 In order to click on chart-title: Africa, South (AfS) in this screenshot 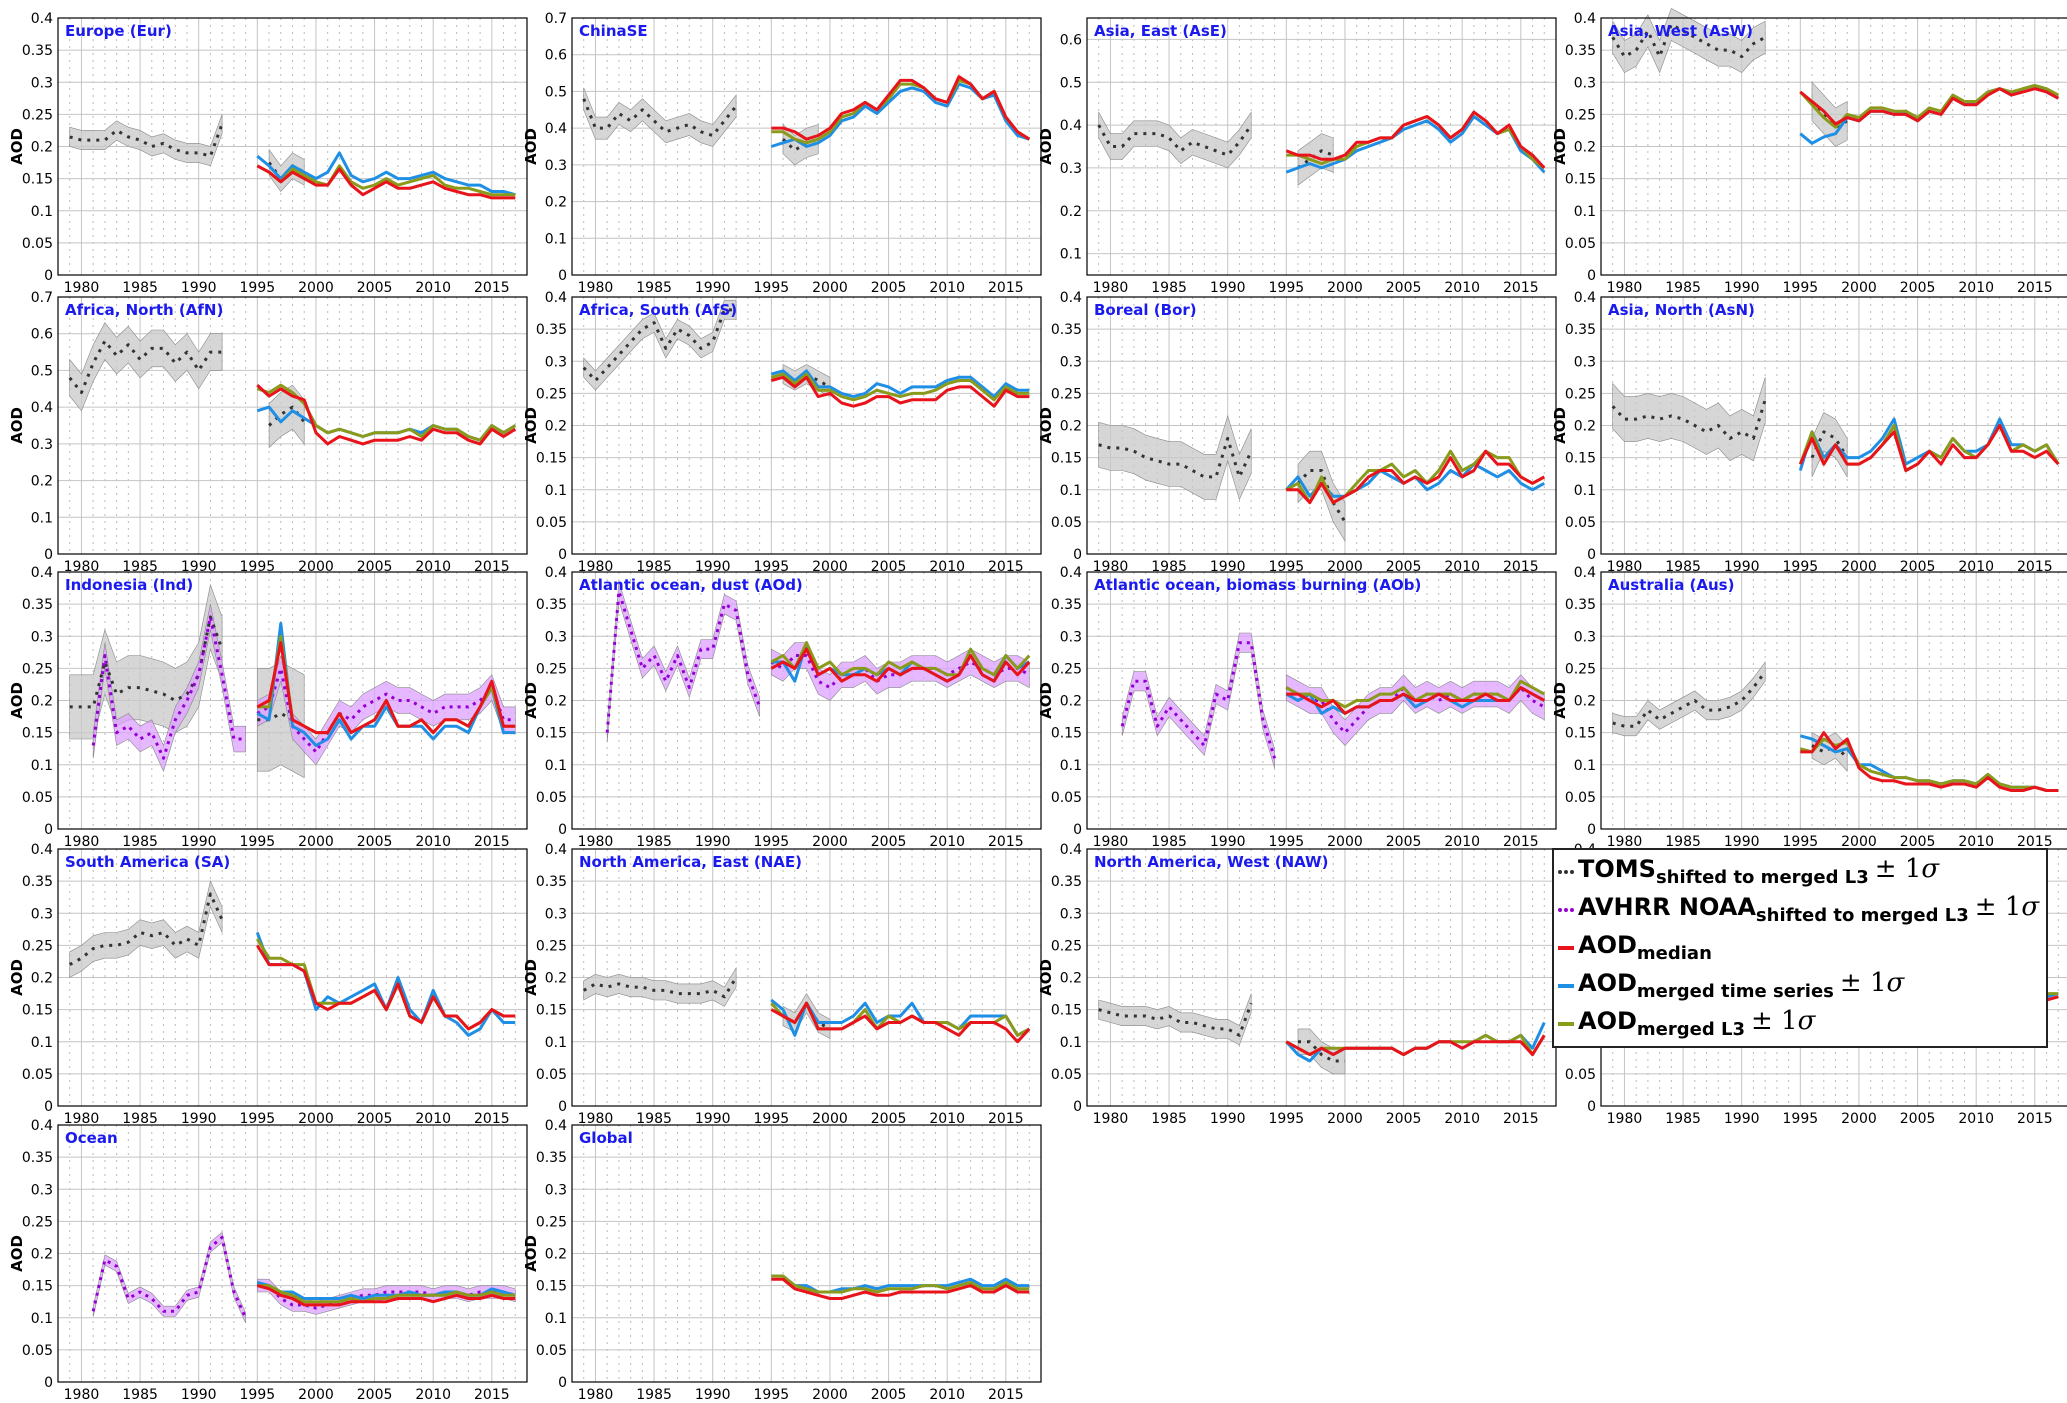, I will do `click(658, 310)`.